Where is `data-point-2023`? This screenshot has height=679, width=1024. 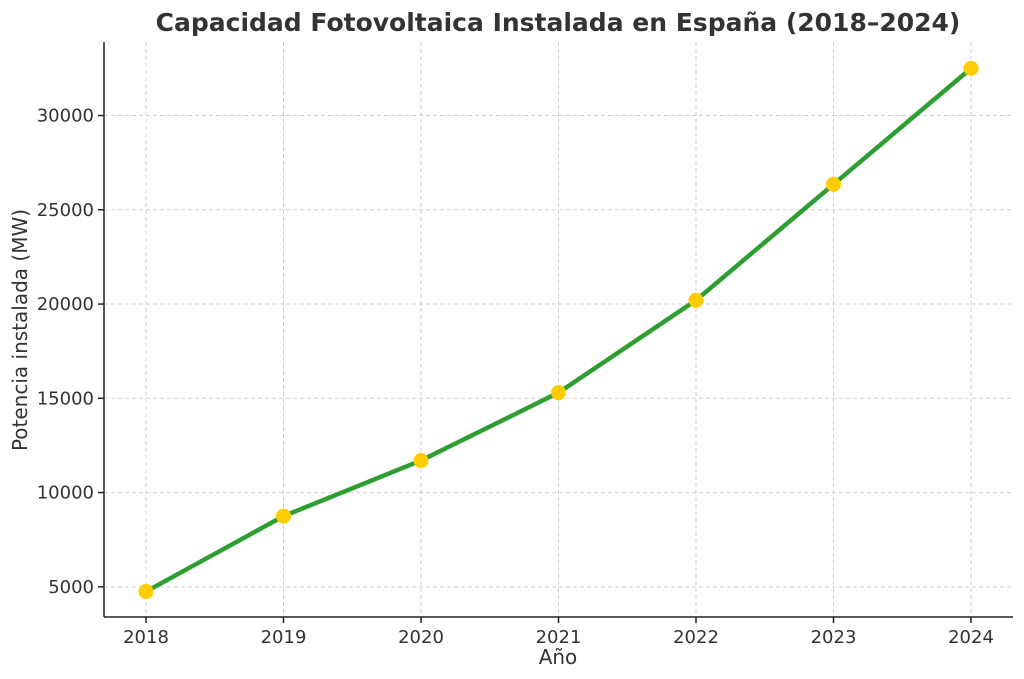
data-point-2023 is located at coordinates (833, 184).